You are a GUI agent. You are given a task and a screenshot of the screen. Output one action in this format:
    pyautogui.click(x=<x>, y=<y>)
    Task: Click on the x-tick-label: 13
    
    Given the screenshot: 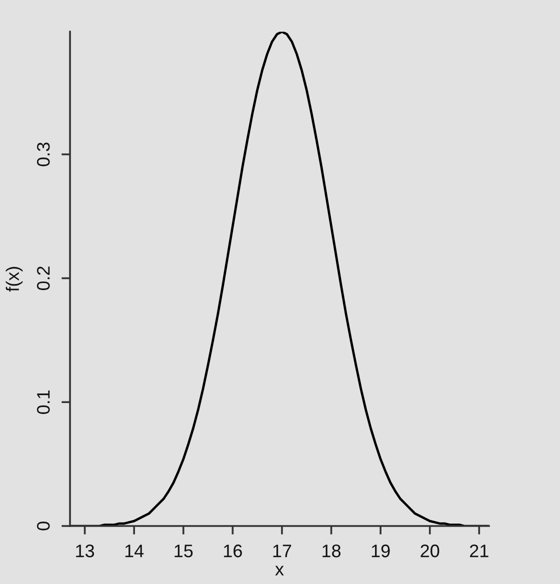 What is the action you would take?
    pyautogui.click(x=85, y=551)
    